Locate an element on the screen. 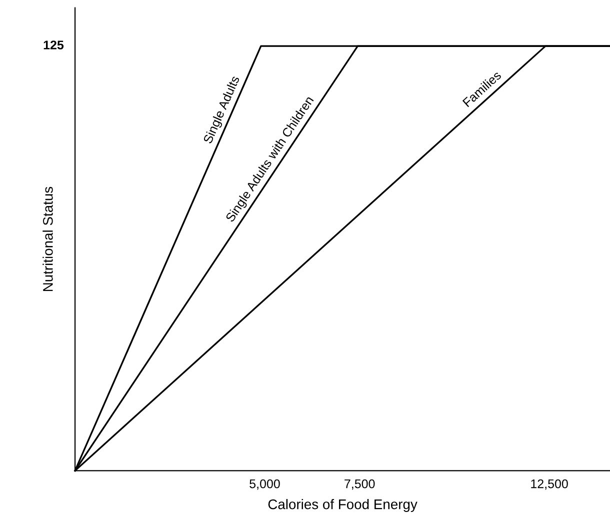  text: 125 is located at coordinates (54, 45).